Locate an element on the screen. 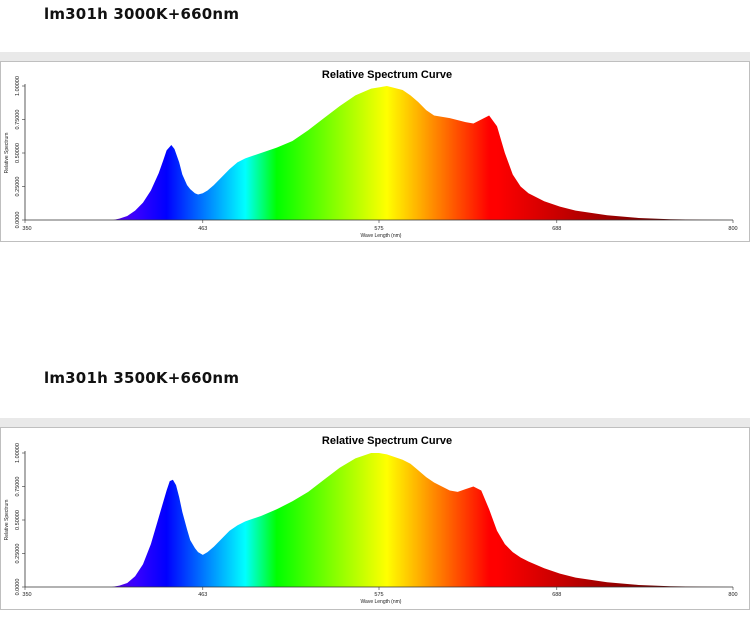  chart-heading-1: lm301h 3000K+660nm is located at coordinates (142, 14).